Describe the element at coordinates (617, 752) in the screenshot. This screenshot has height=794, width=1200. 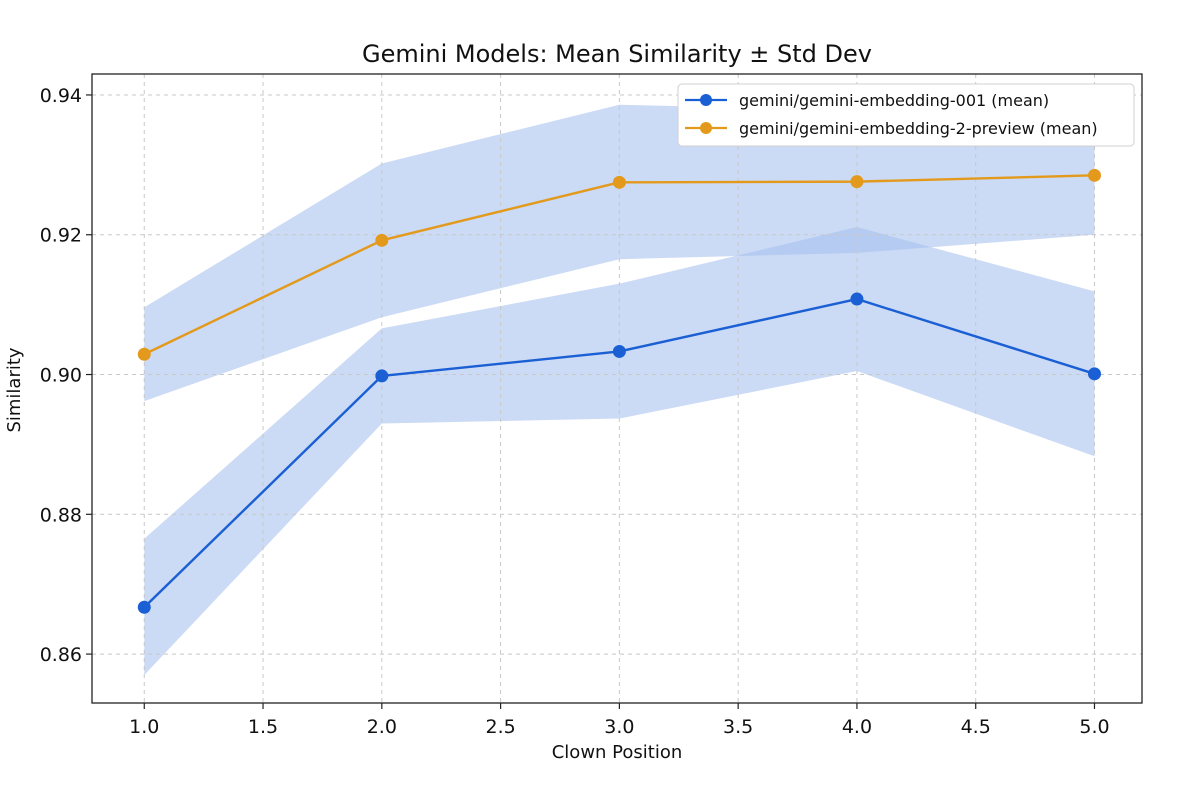
I see `x-axis-label: Clown Position` at that location.